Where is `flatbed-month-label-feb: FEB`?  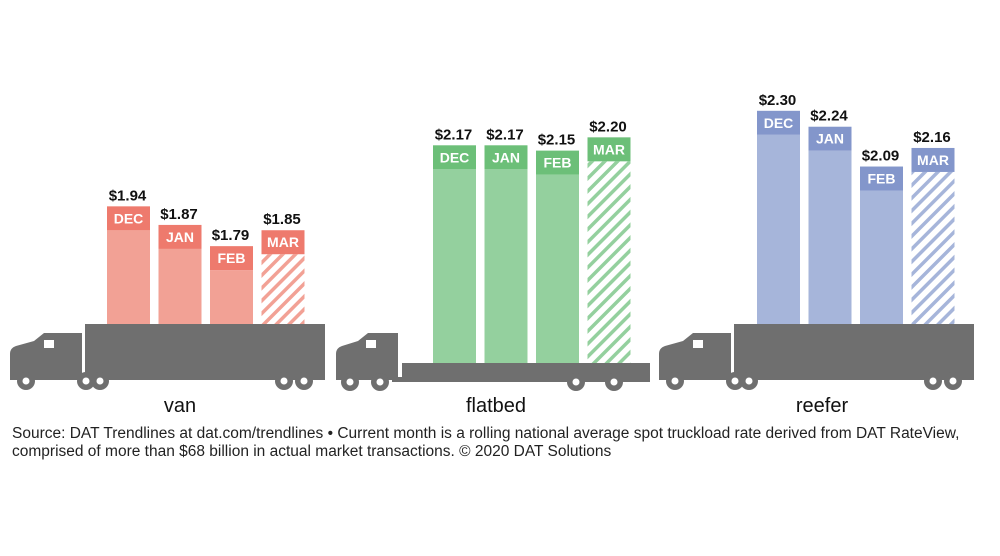
flatbed-month-label-feb: FEB is located at coordinates (558, 163).